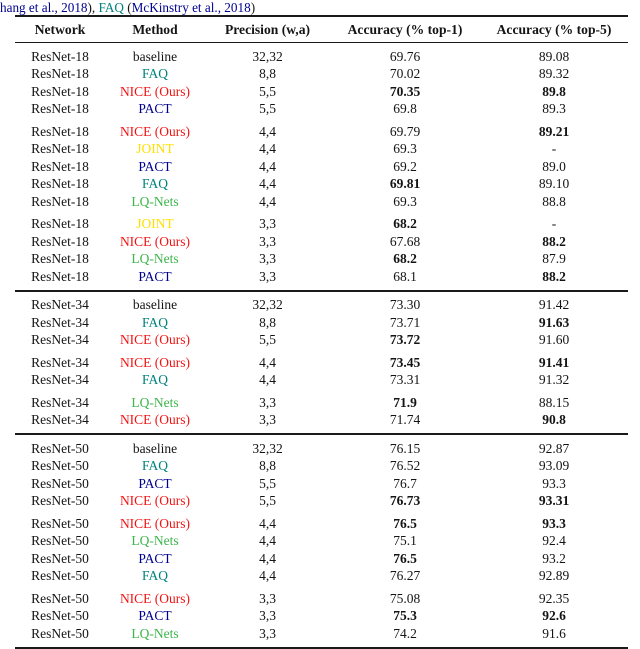 The height and width of the screenshot is (649, 640). What do you see at coordinates (554, 91) in the screenshot?
I see `cell-accuracy-top5: 89.8` at bounding box center [554, 91].